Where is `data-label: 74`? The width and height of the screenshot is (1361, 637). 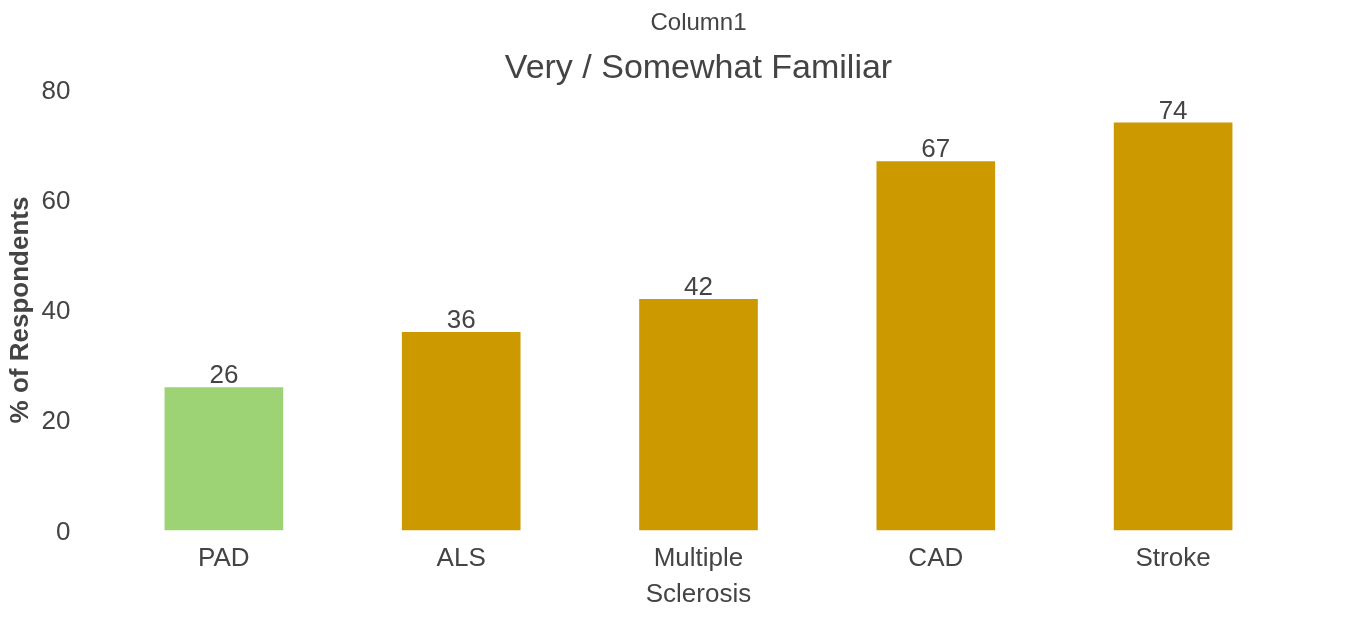 data-label: 74 is located at coordinates (1173, 109).